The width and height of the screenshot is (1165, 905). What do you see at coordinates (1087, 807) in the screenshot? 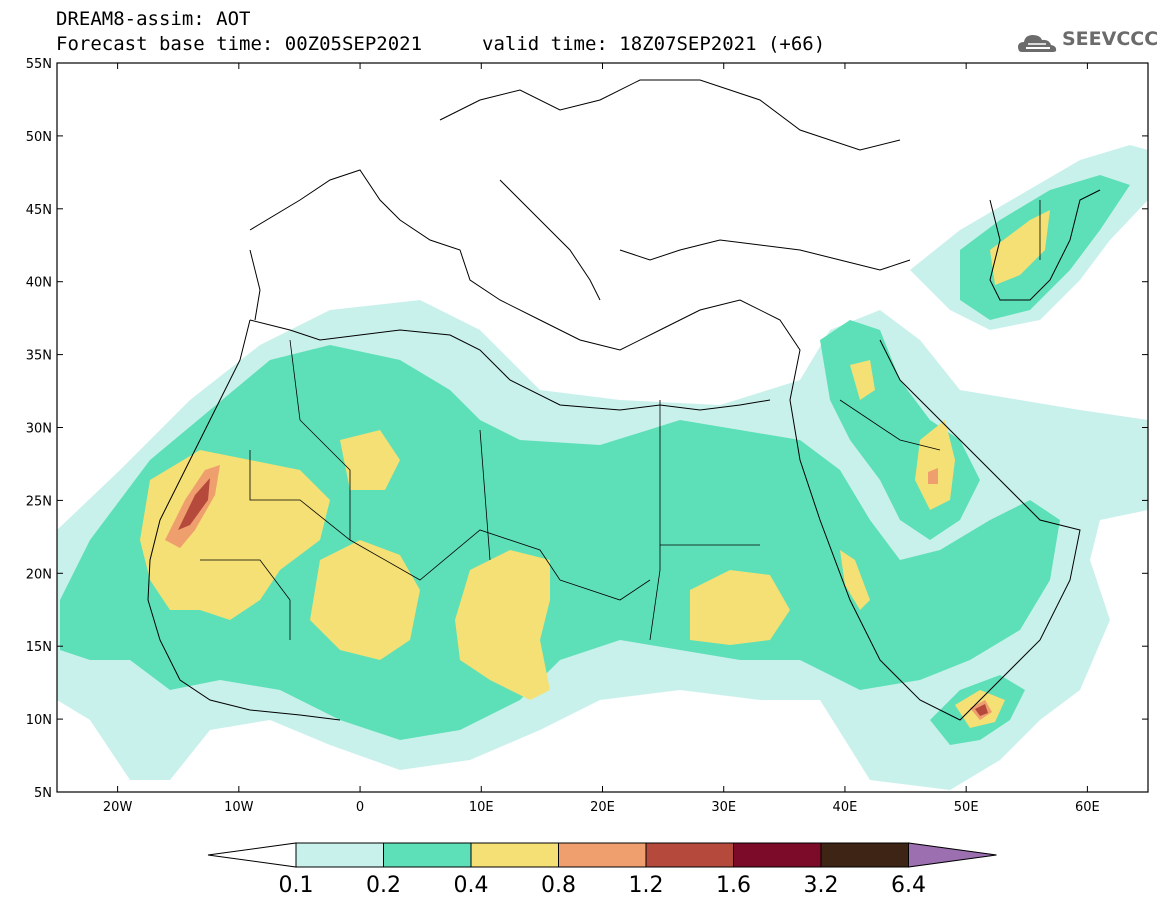
I see `lon-label: 60E` at bounding box center [1087, 807].